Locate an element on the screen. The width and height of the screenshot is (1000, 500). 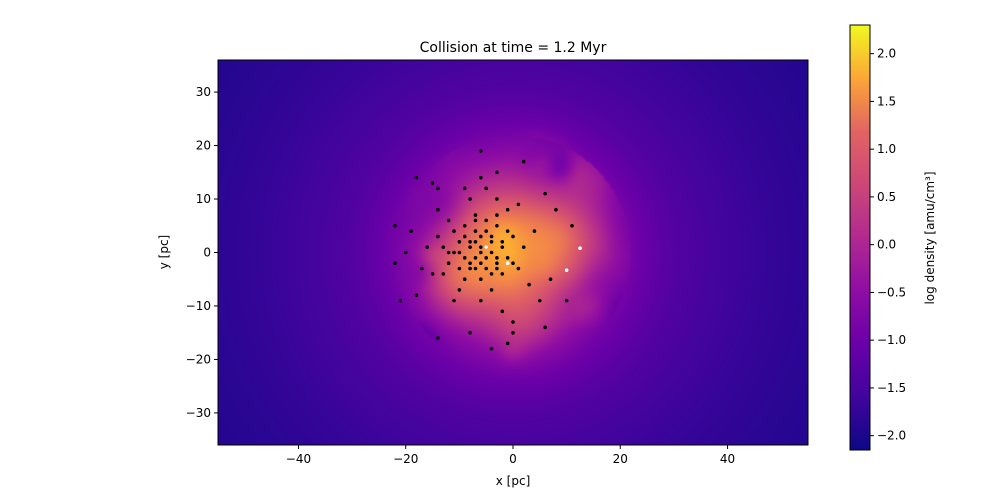
colorbar is located at coordinates (860, 237).